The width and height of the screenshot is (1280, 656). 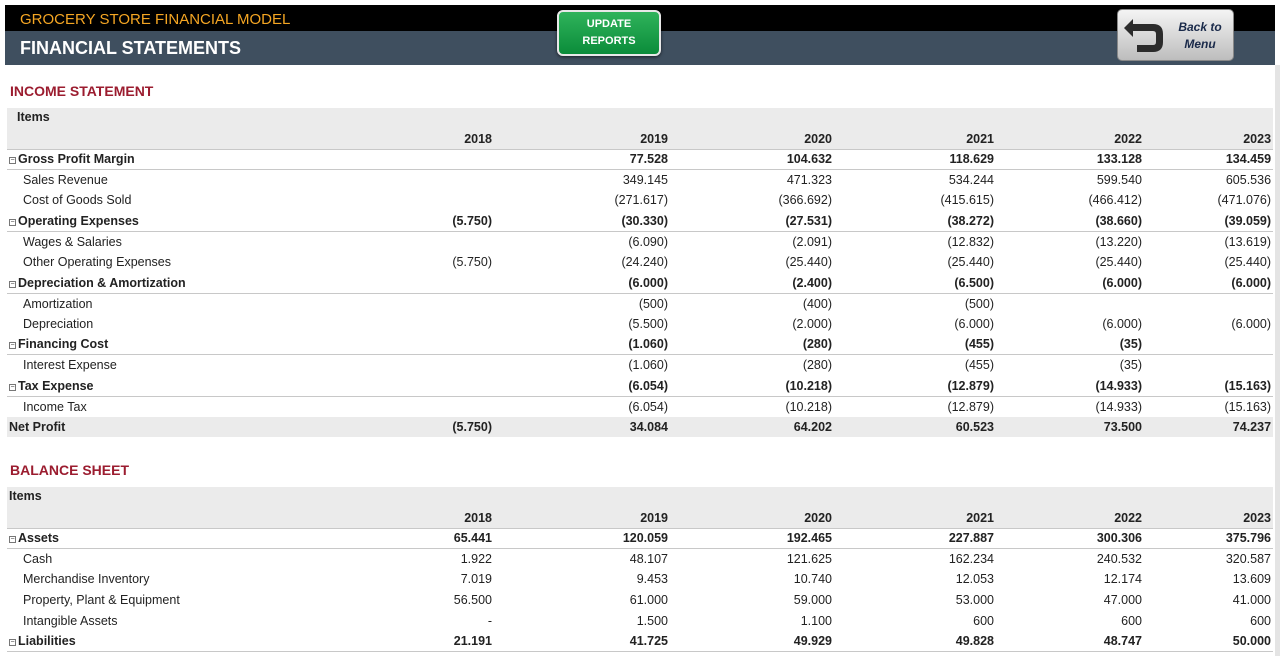 What do you see at coordinates (915, 641) in the screenshot?
I see `row-value: 49.828` at bounding box center [915, 641].